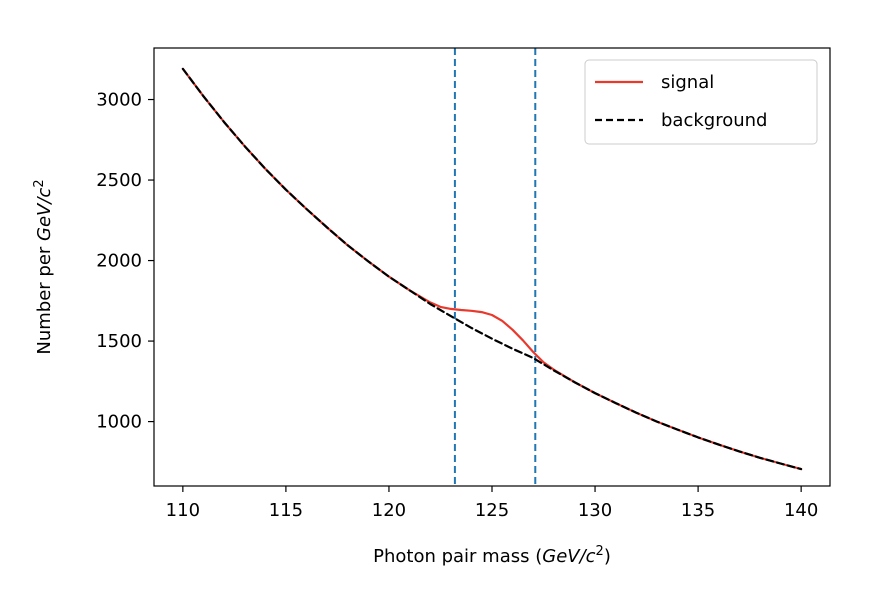  What do you see at coordinates (701, 102) in the screenshot?
I see `legend: signal background` at bounding box center [701, 102].